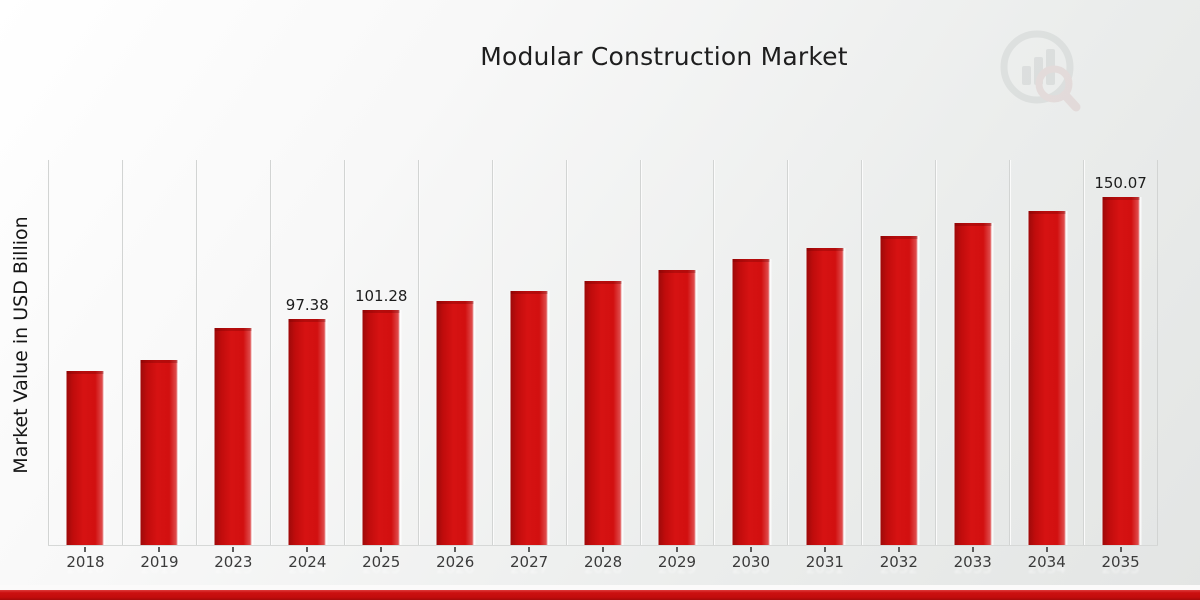 This screenshot has width=1200, height=600. I want to click on chart-column: 2031, so click(824, 365).